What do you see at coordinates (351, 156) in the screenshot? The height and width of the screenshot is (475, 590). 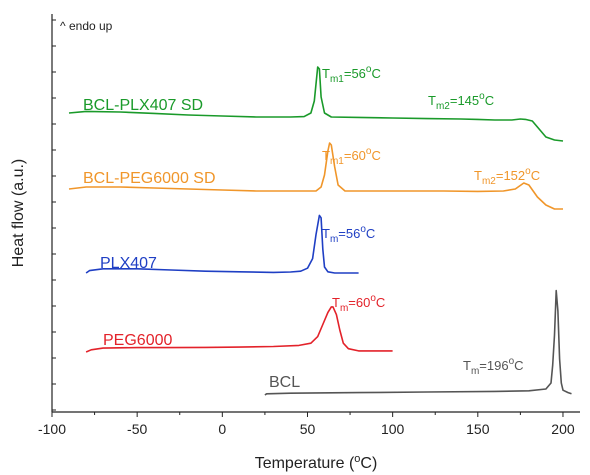 I see `melting-annotation: Tm1=60oC` at bounding box center [351, 156].